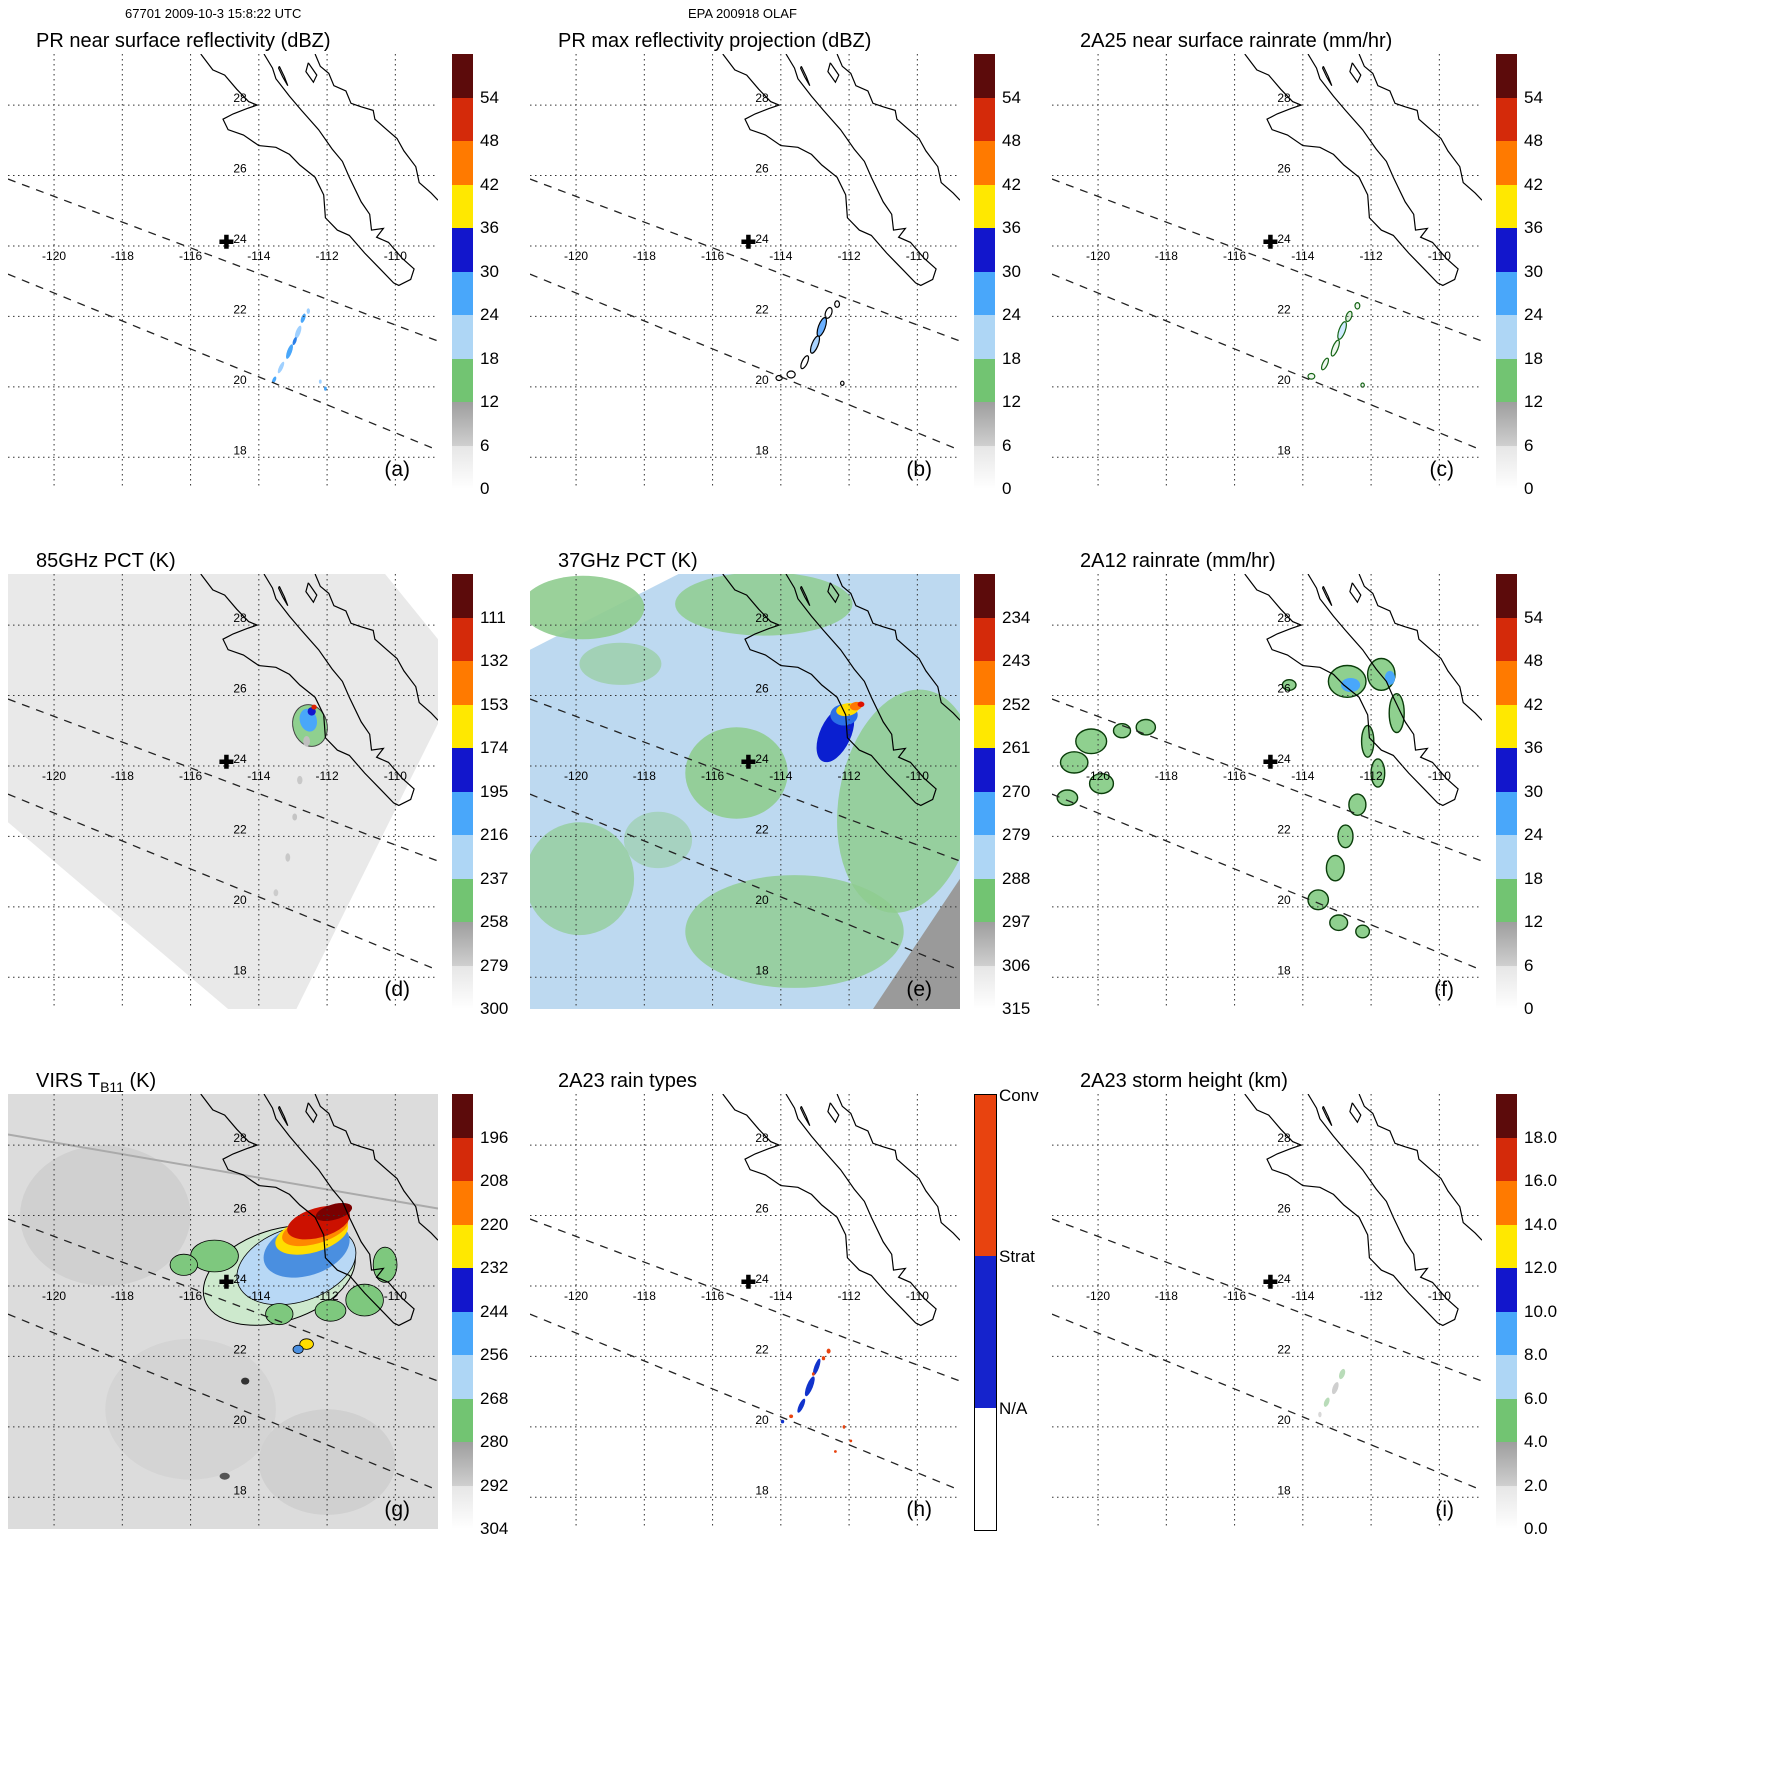 The image size is (1771, 1771). I want to click on colorbar-tick-label: 244, so click(494, 1311).